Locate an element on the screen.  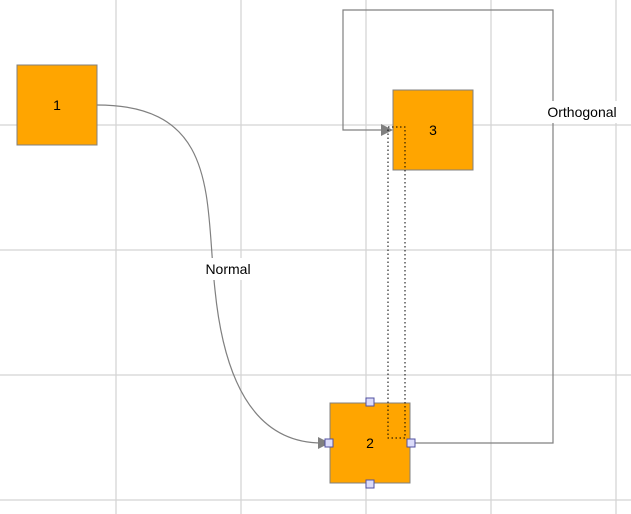
node-label: 2 is located at coordinates (370, 443).